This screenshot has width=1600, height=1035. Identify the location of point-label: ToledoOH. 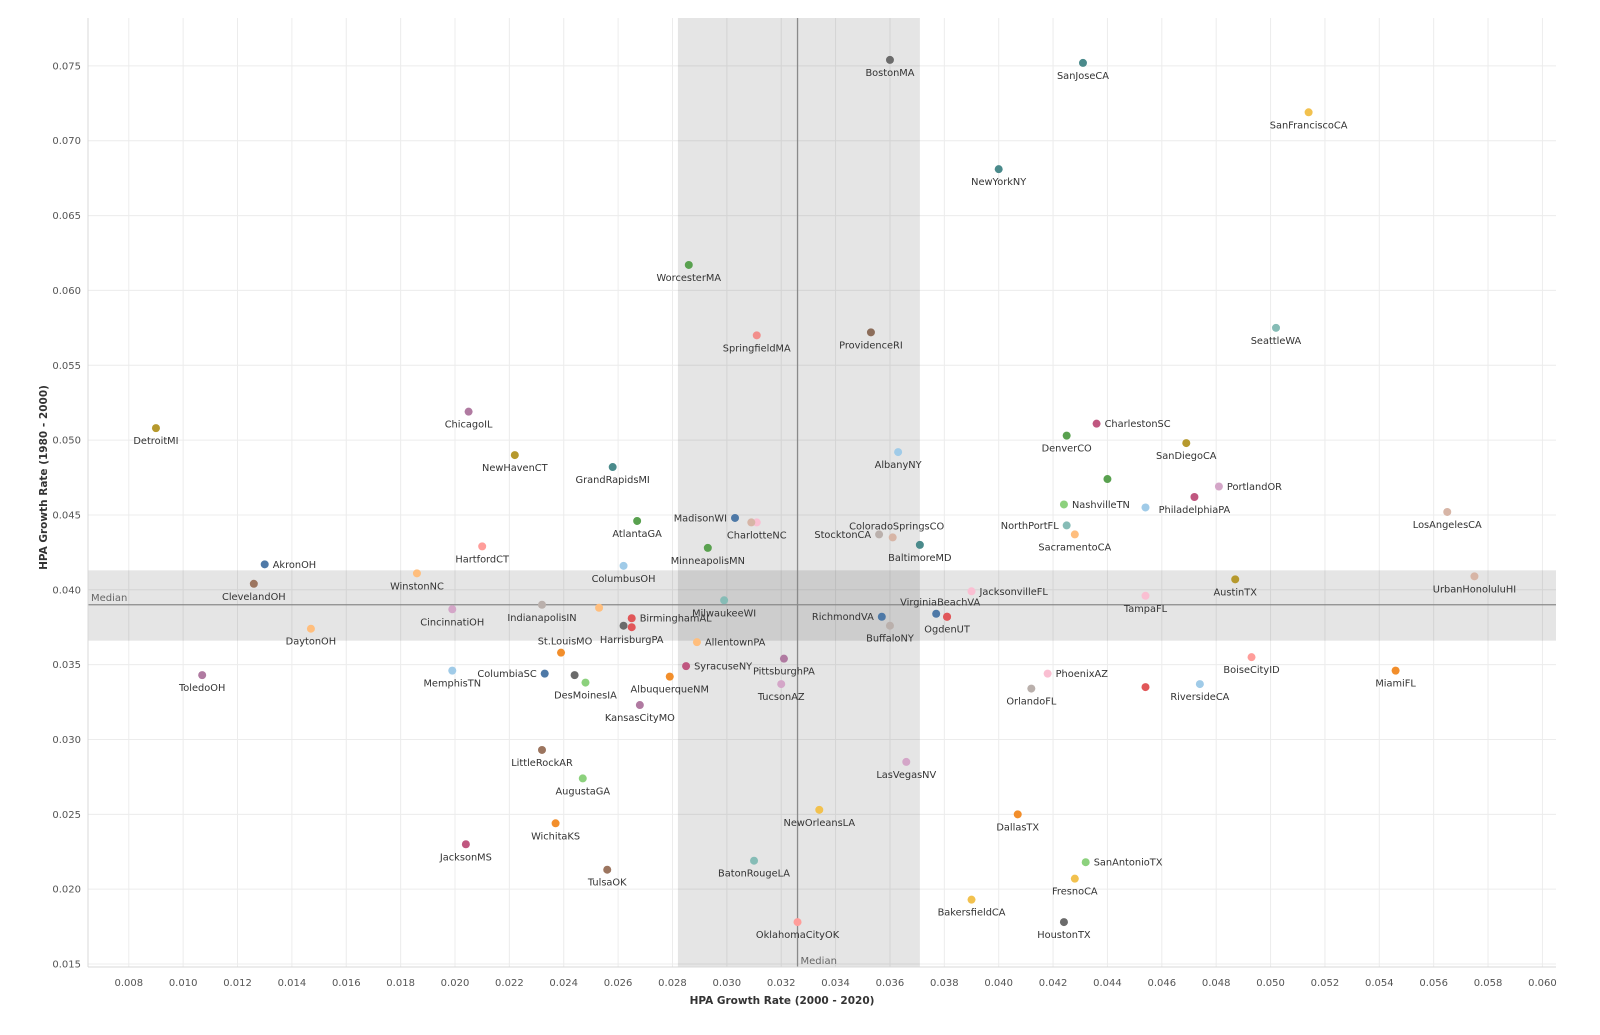
(201, 688).